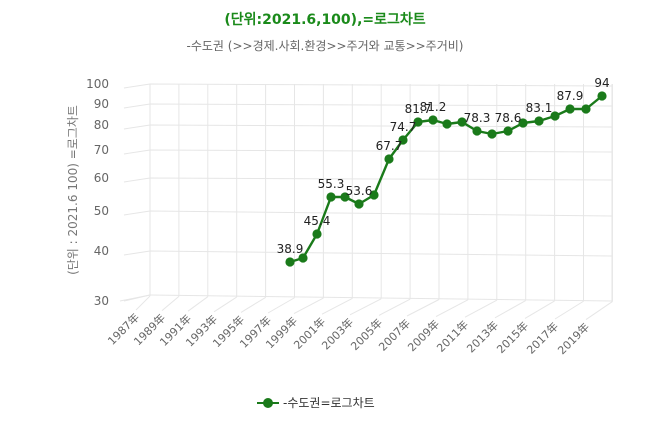 The image size is (650, 433). I want to click on x-tick-label: 2019年, so click(573, 338).